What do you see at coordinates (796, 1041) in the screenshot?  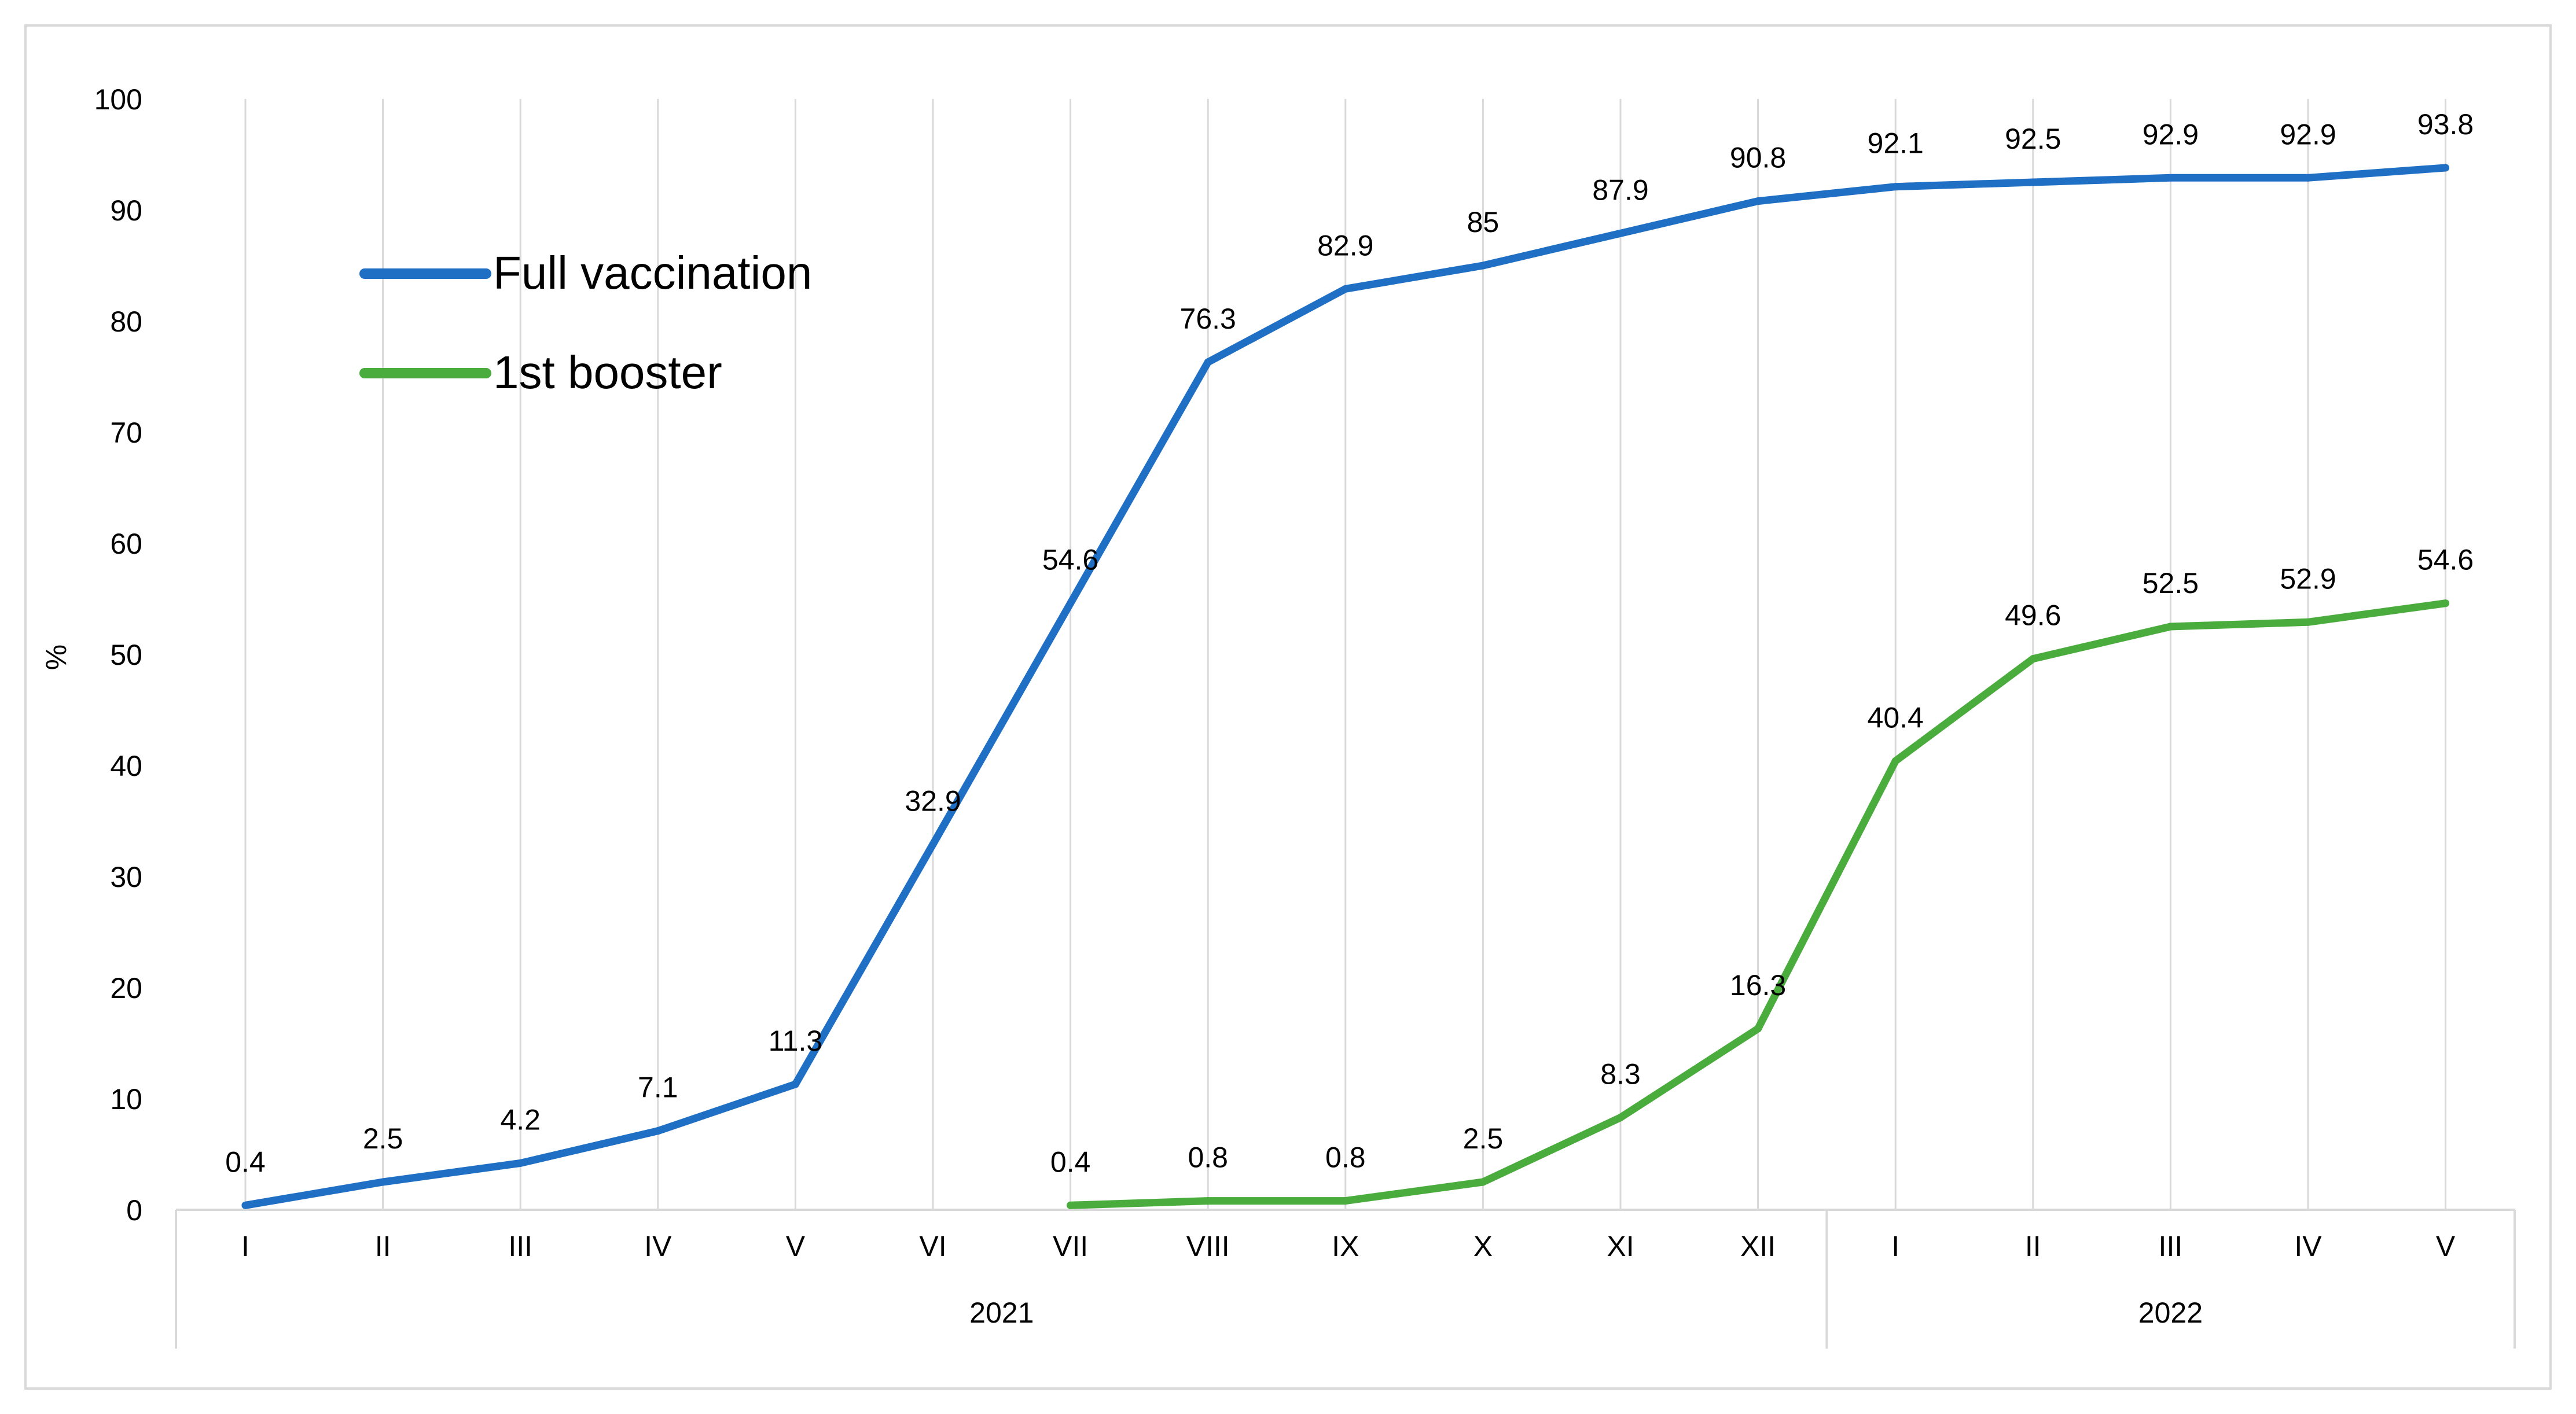 I see `data-label-full-vaccination: 11.3` at bounding box center [796, 1041].